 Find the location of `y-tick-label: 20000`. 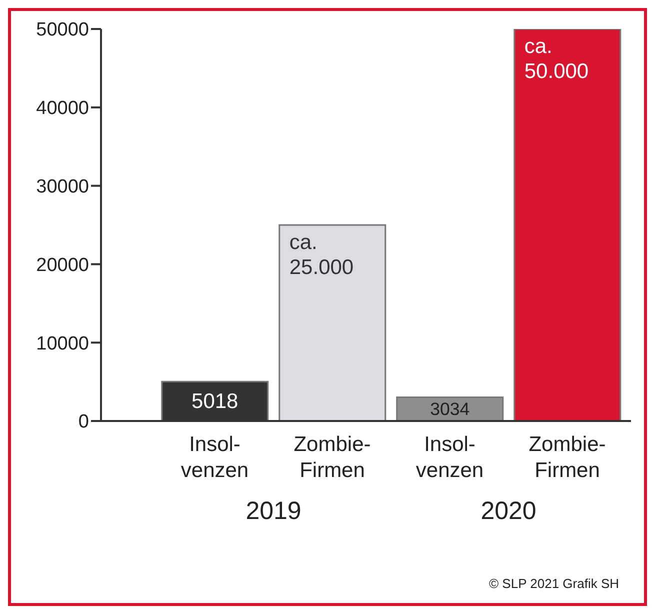

y-tick-label: 20000 is located at coordinates (62, 265).